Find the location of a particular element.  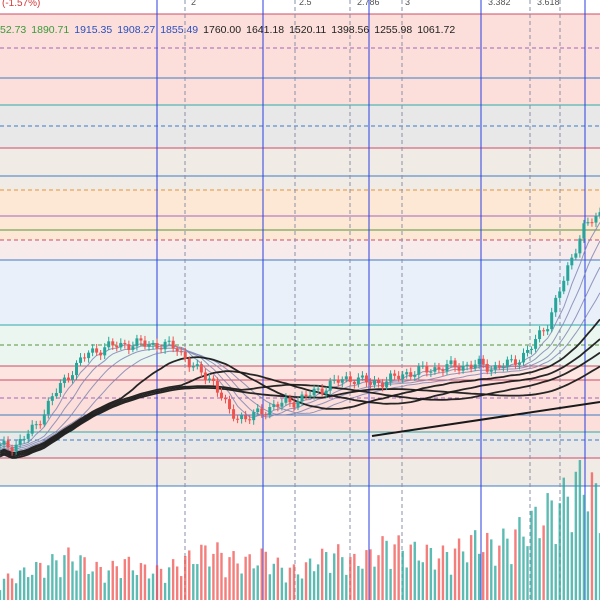

ma-value: 1890.71 is located at coordinates (50, 30).